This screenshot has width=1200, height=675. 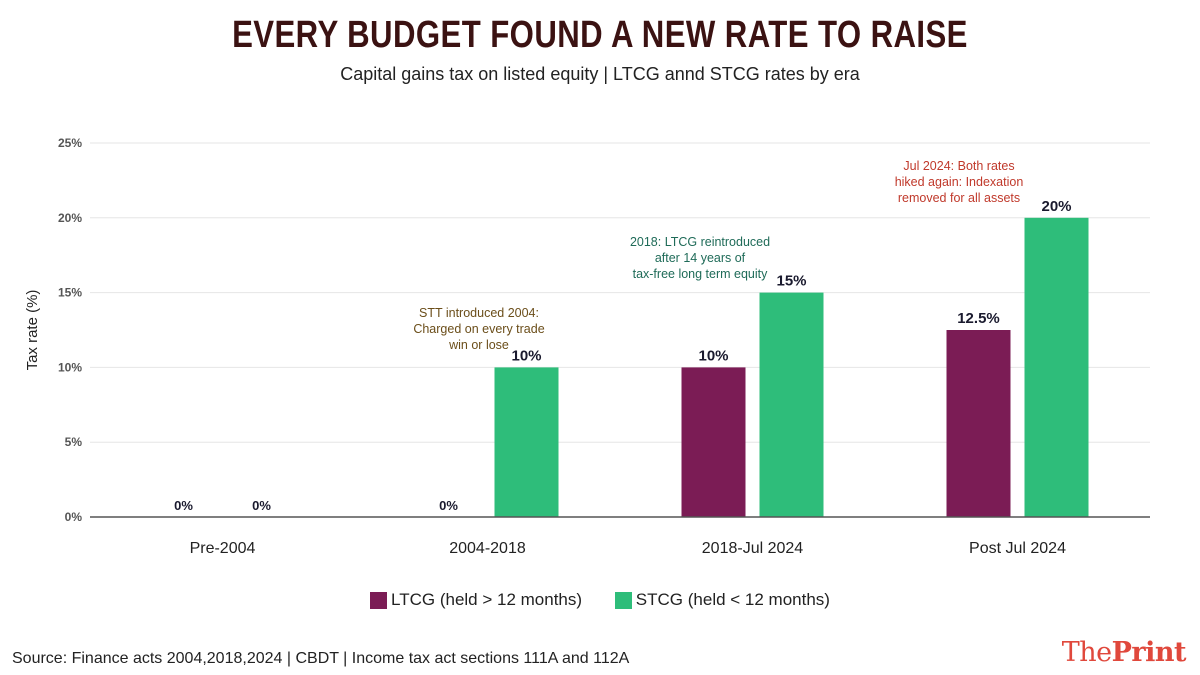 I want to click on y-axis-label: Tax rate (%), so click(x=32, y=330).